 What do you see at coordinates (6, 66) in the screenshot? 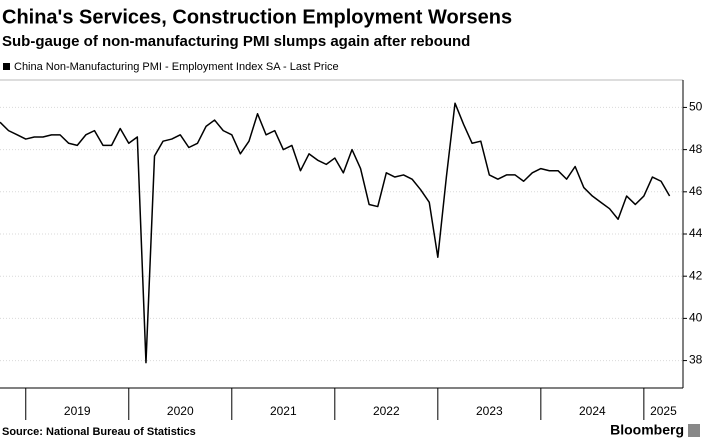
I see `legend-swatch` at bounding box center [6, 66].